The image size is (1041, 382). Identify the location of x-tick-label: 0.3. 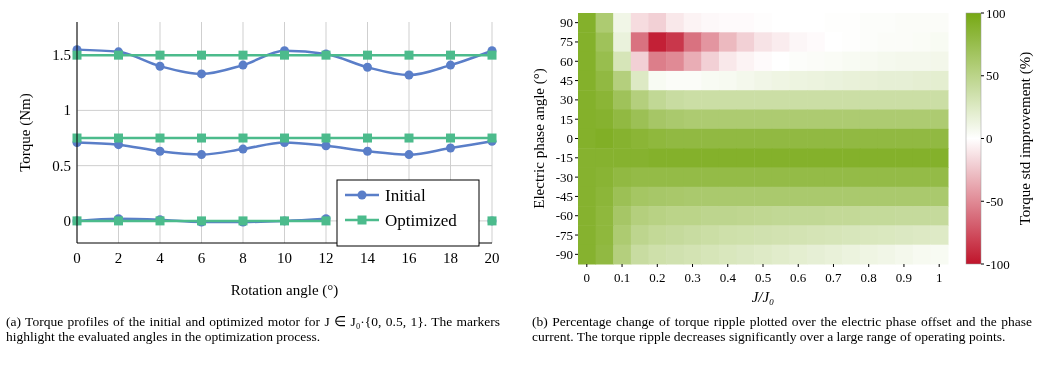
(692, 277).